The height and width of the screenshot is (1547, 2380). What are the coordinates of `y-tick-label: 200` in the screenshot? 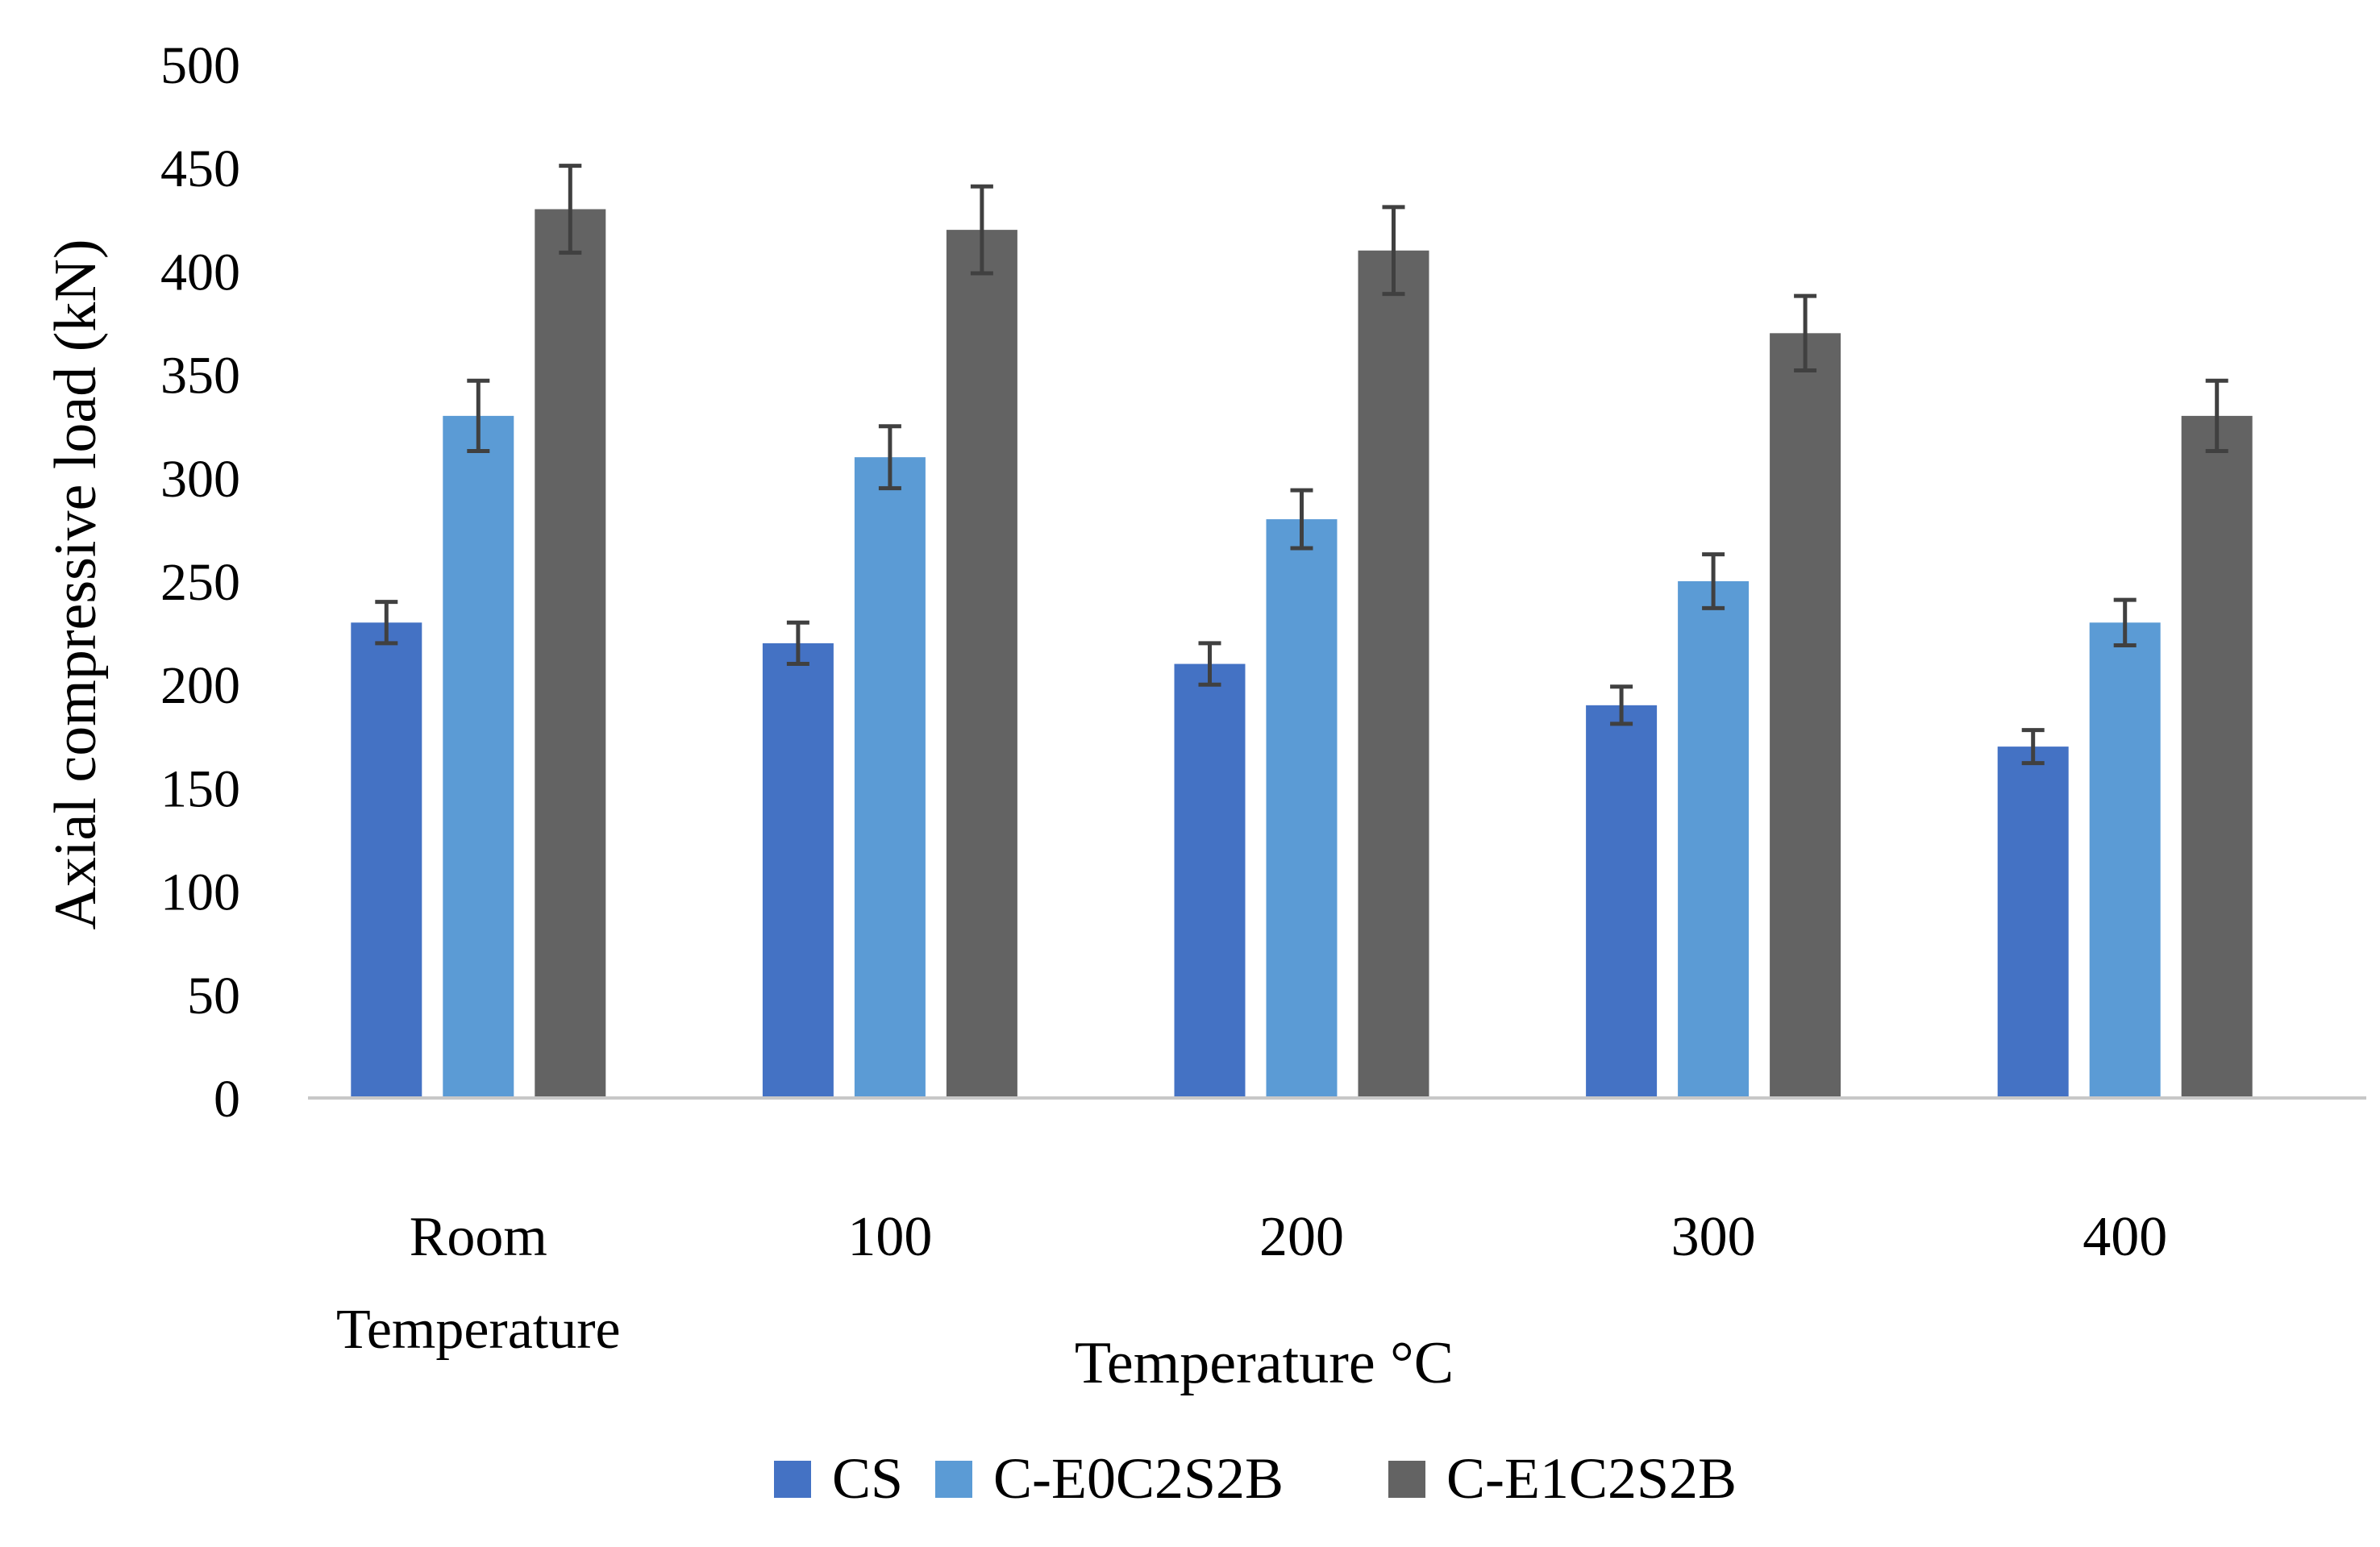 It's located at (200, 686).